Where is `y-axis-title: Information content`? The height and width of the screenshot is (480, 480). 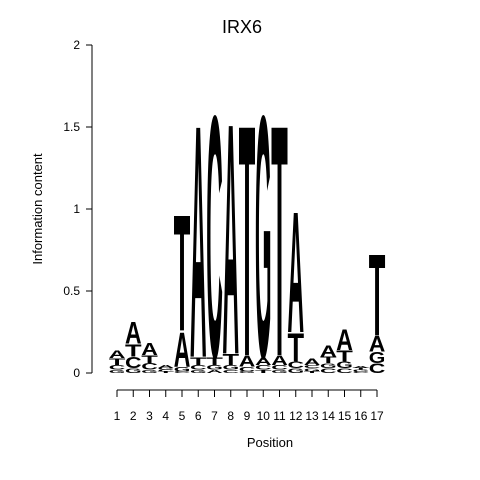
y-axis-title: Information content is located at coordinates (37, 209).